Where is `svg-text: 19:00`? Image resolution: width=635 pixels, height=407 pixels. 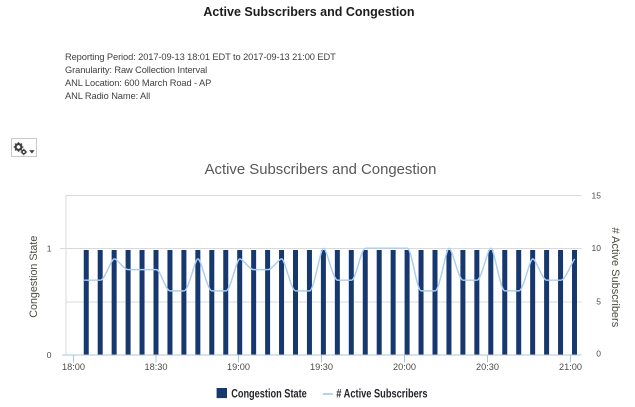
svg-text: 19:00 is located at coordinates (238, 367).